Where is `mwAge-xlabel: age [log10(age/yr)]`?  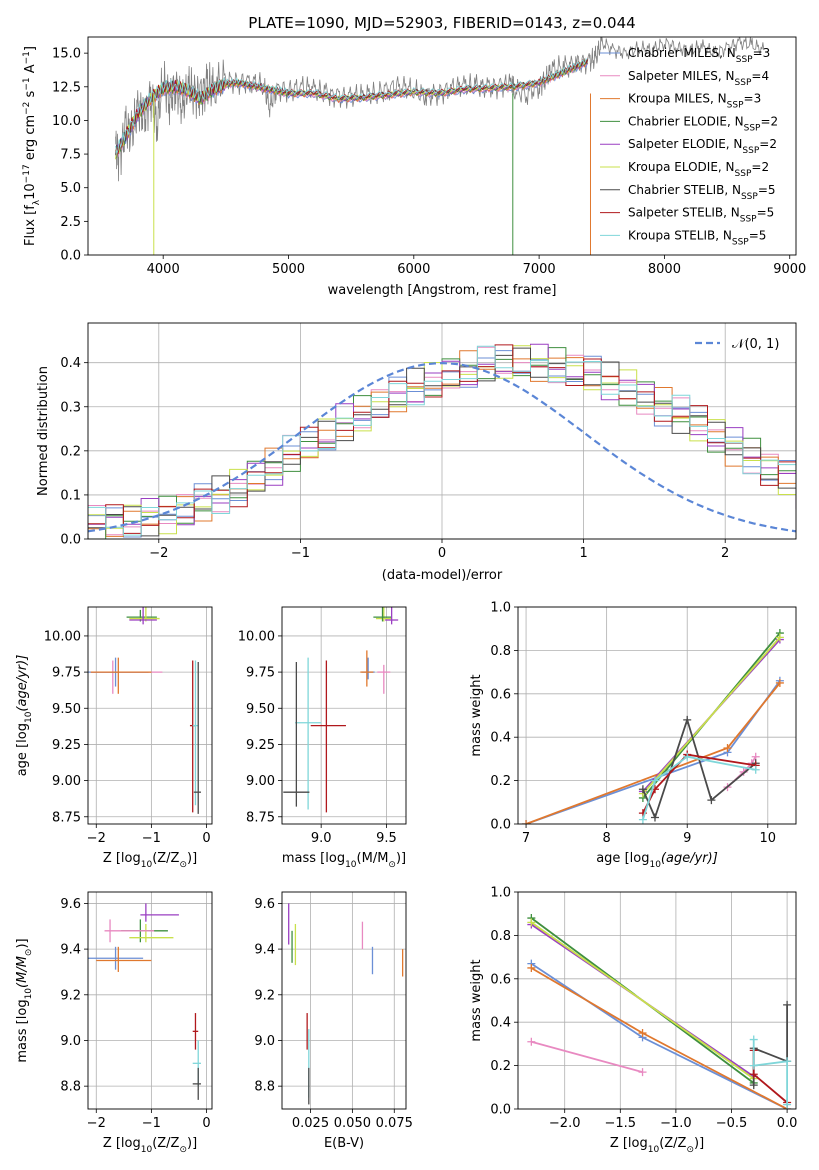
mwAge-xlabel: age [log10(age/yr)] is located at coordinates (657, 860).